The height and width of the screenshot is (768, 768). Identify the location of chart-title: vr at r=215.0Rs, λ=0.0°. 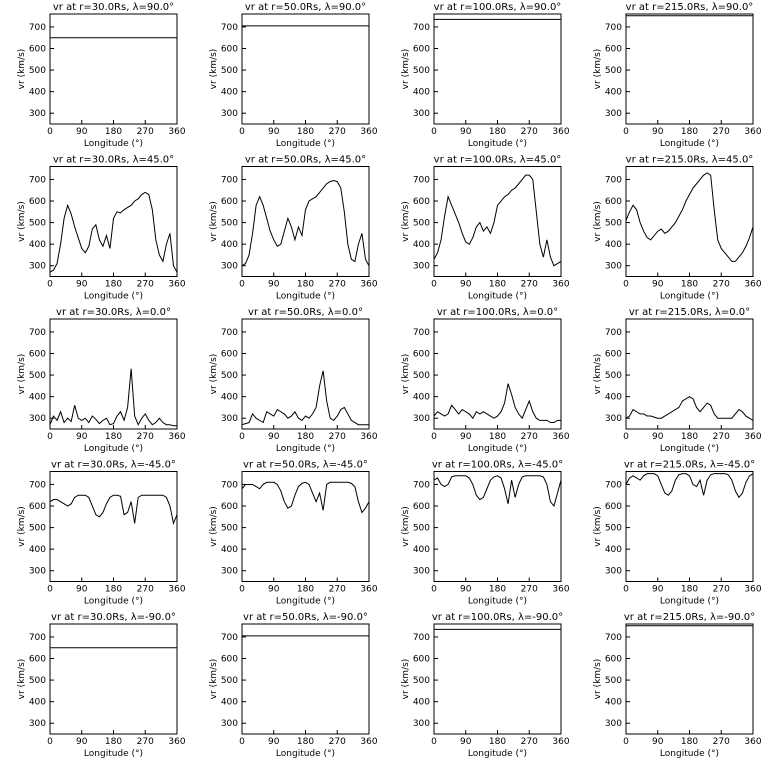
(689, 312).